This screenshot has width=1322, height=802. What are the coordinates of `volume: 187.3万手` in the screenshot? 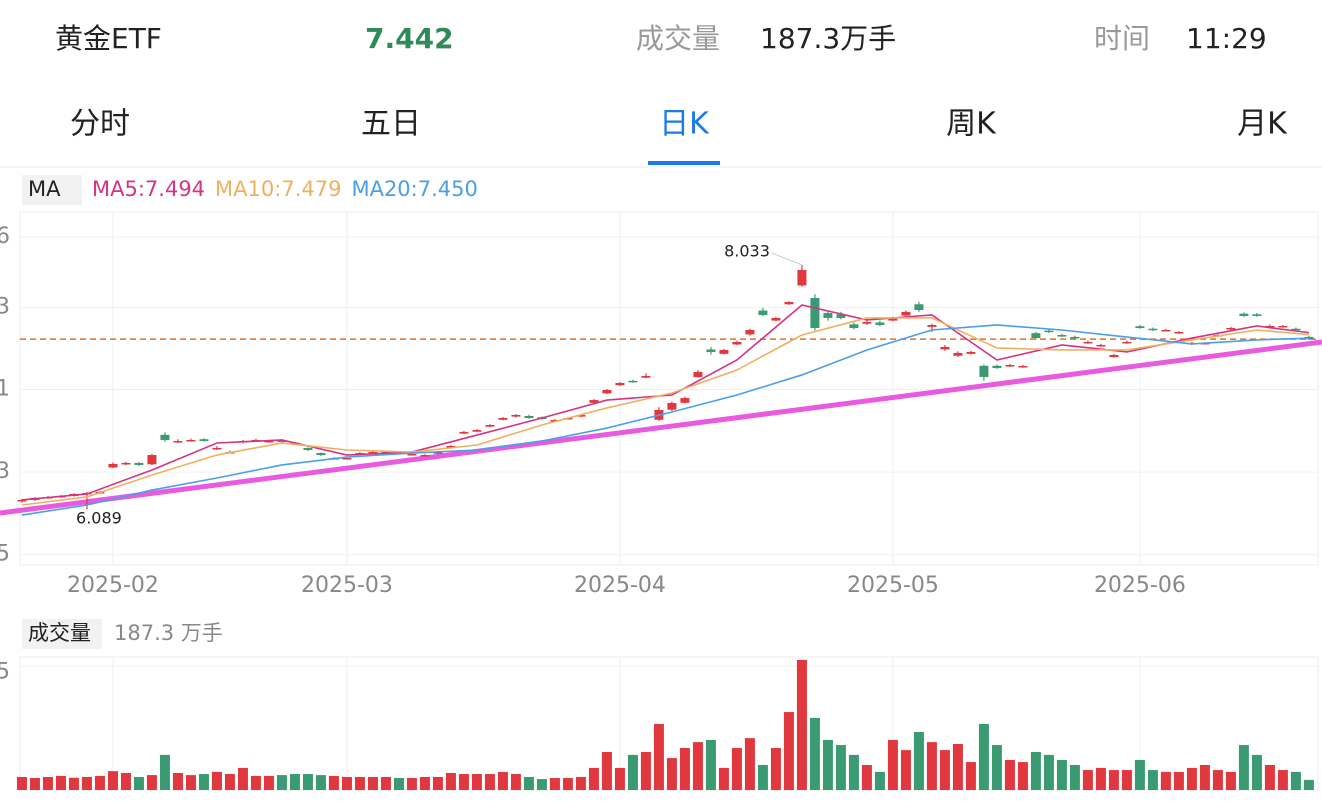 It's located at (828, 38).